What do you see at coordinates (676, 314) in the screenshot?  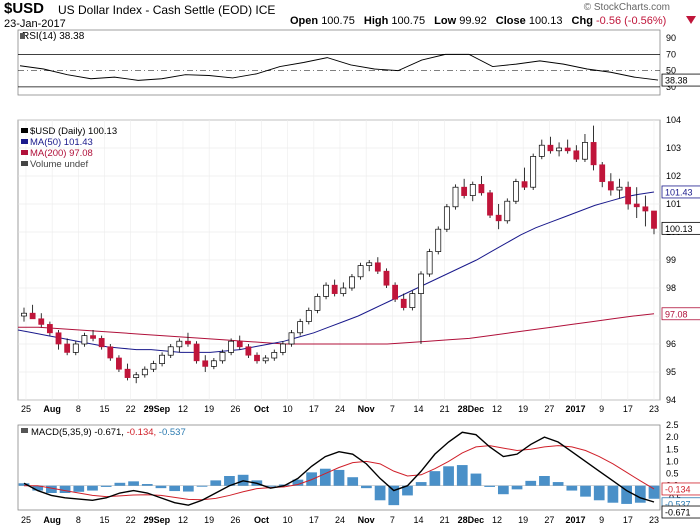 I see `ma200-last-value: 97.08` at bounding box center [676, 314].